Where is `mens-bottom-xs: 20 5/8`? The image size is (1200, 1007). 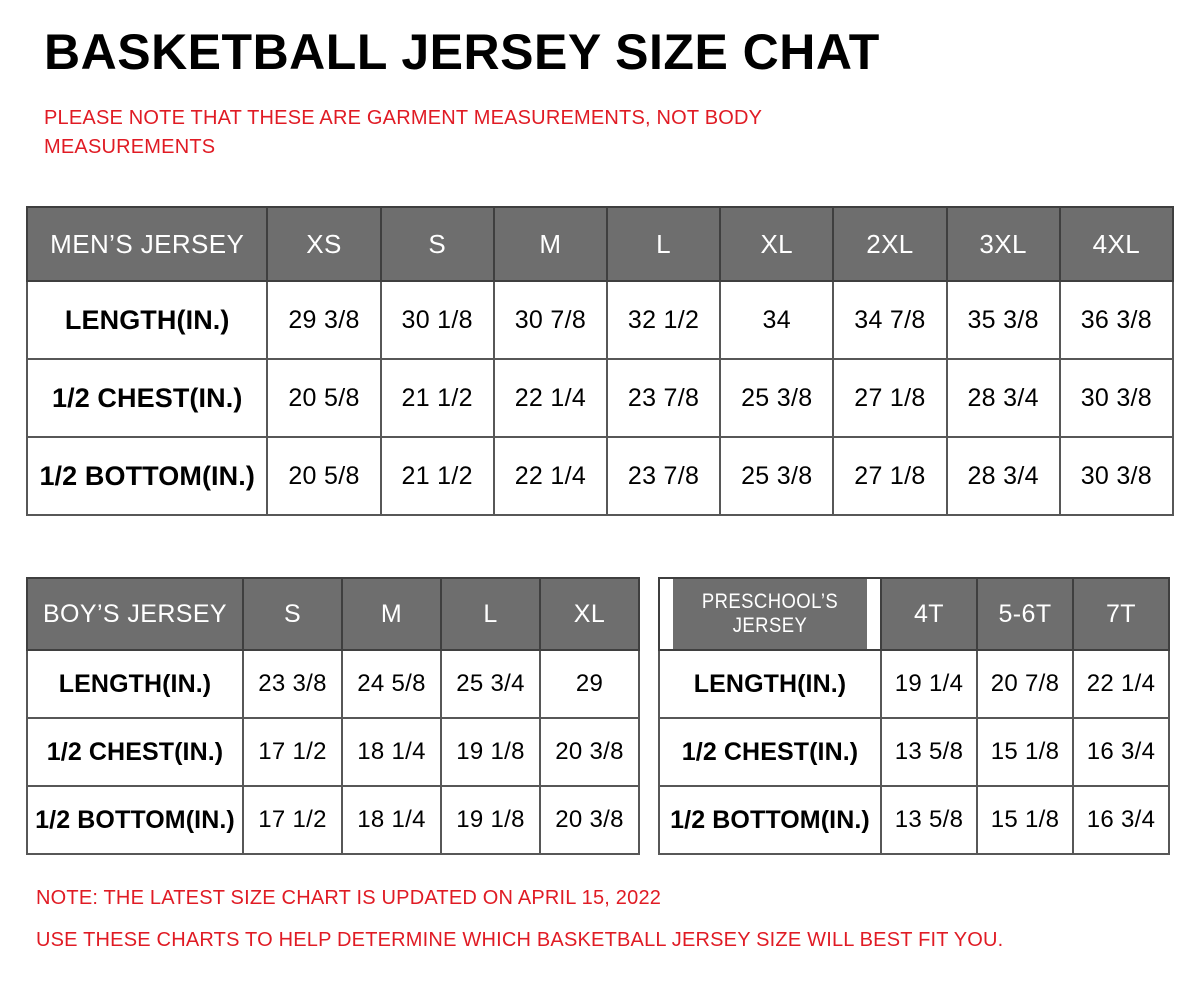
mens-bottom-xs: 20 5/8 is located at coordinates (324, 476).